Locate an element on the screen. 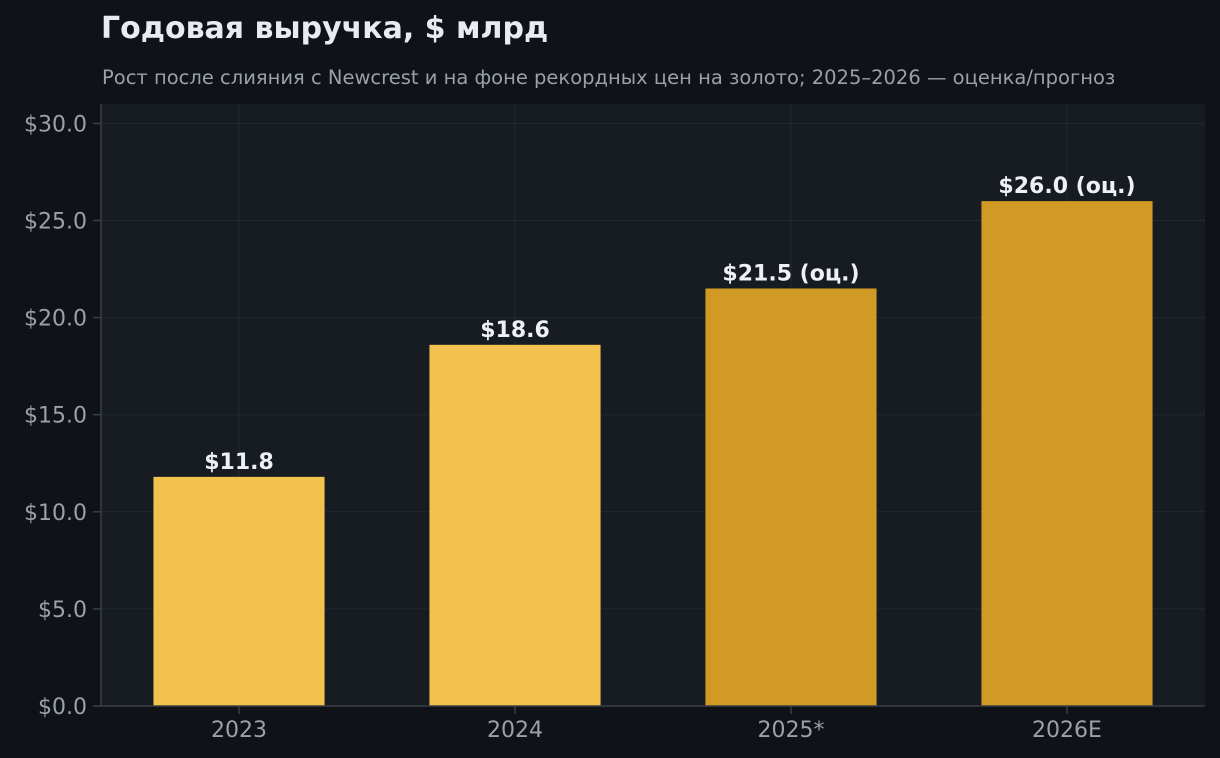 This screenshot has height=758, width=1220. bar-2026e is located at coordinates (1067, 453).